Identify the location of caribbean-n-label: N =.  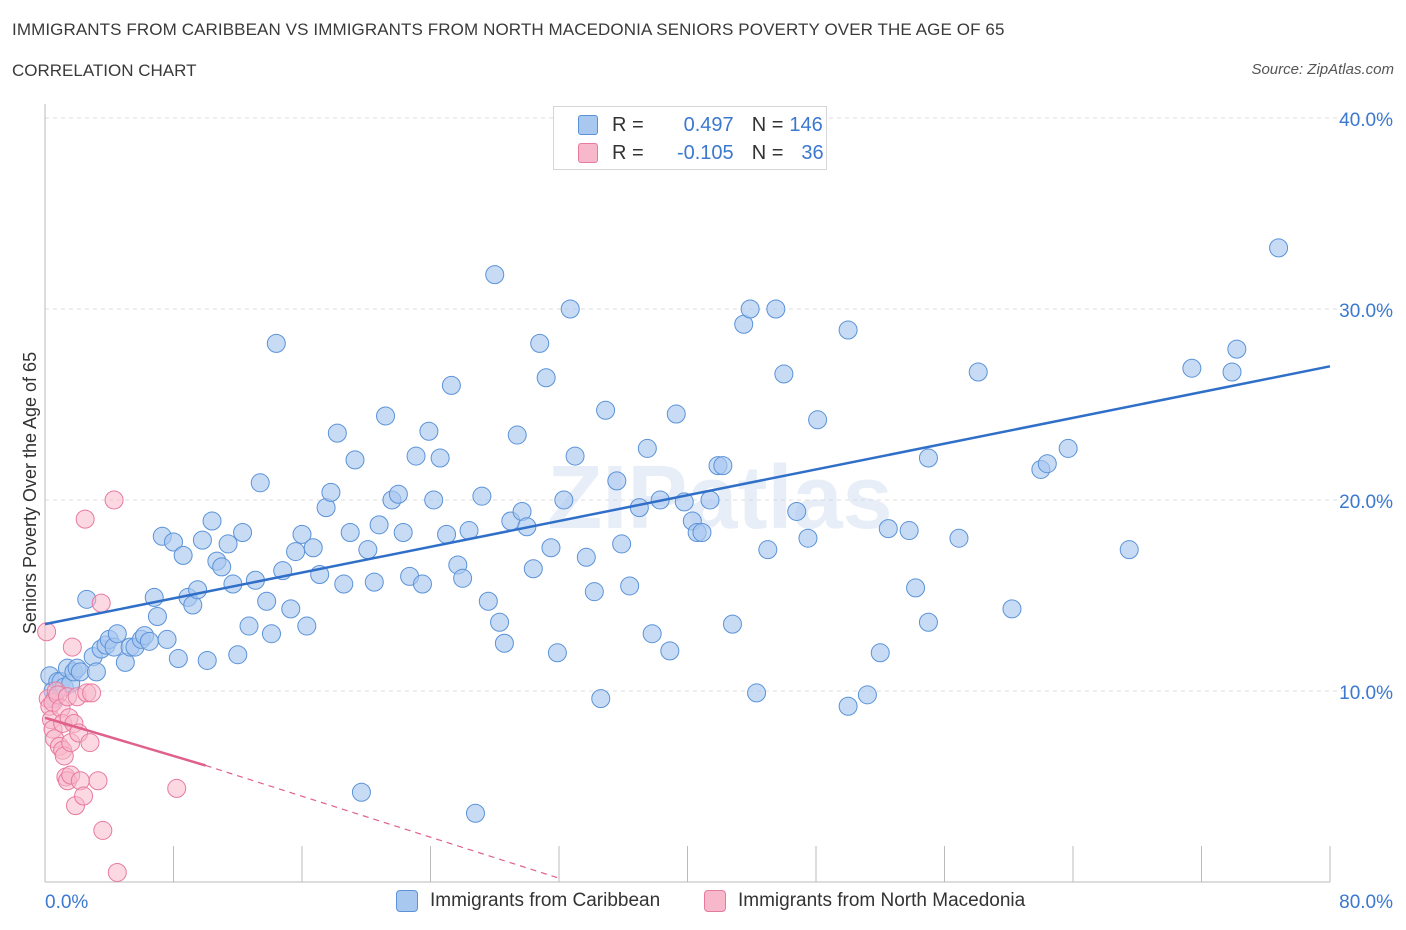
(767, 124).